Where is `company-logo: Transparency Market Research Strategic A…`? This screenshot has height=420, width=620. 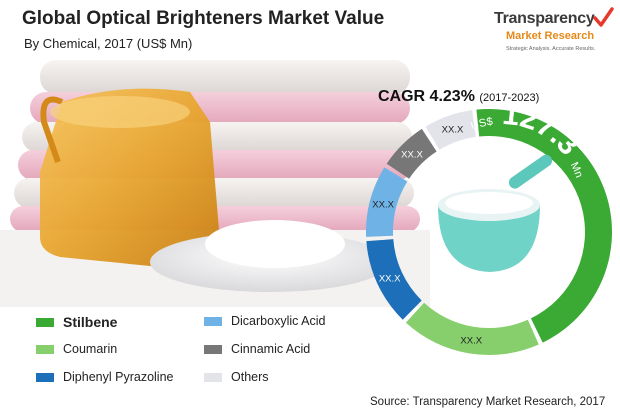 company-logo: Transparency Market Research Strategic A… is located at coordinates (553, 35).